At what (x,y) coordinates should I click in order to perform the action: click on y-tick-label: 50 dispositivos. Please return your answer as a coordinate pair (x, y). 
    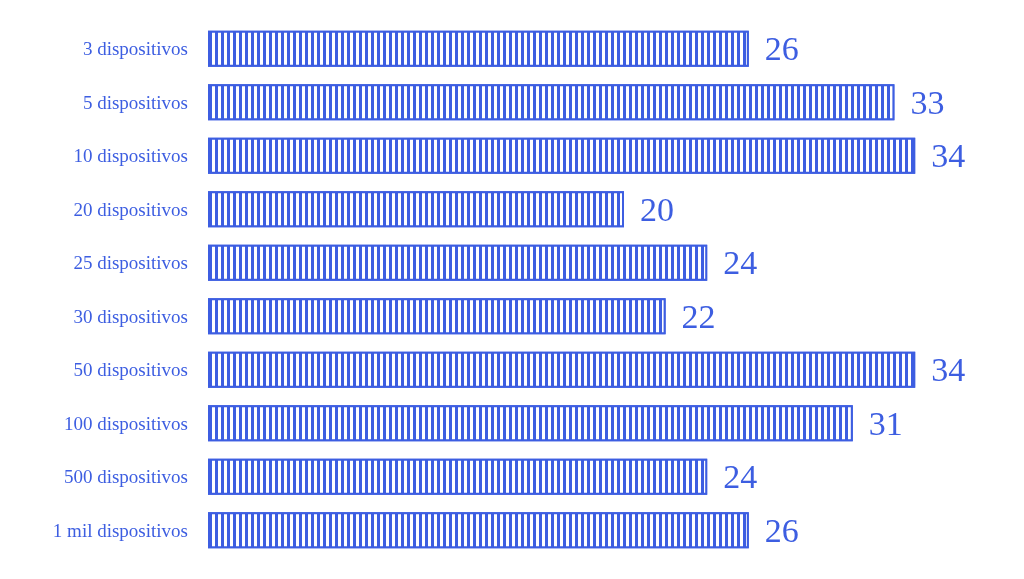
    Looking at the image, I should click on (130, 370).